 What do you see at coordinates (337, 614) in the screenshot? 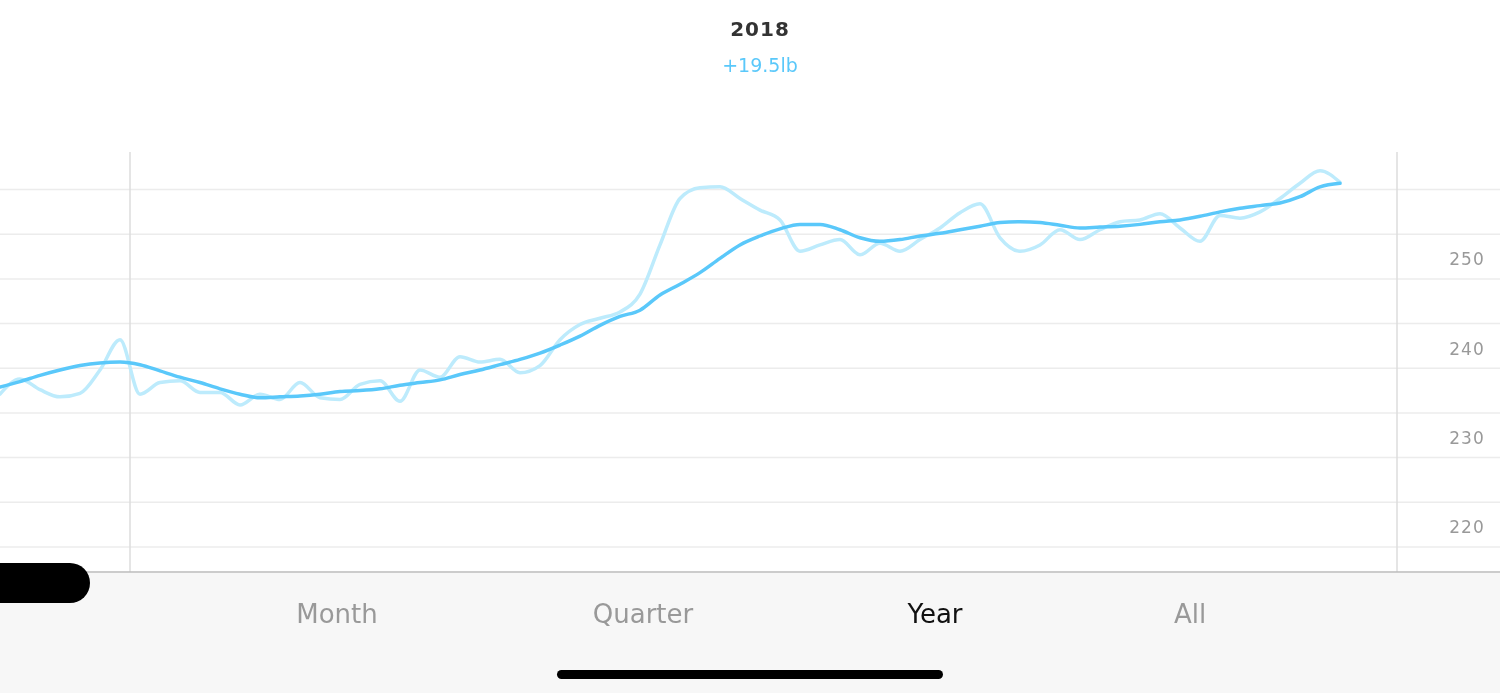
I see `text: Month` at bounding box center [337, 614].